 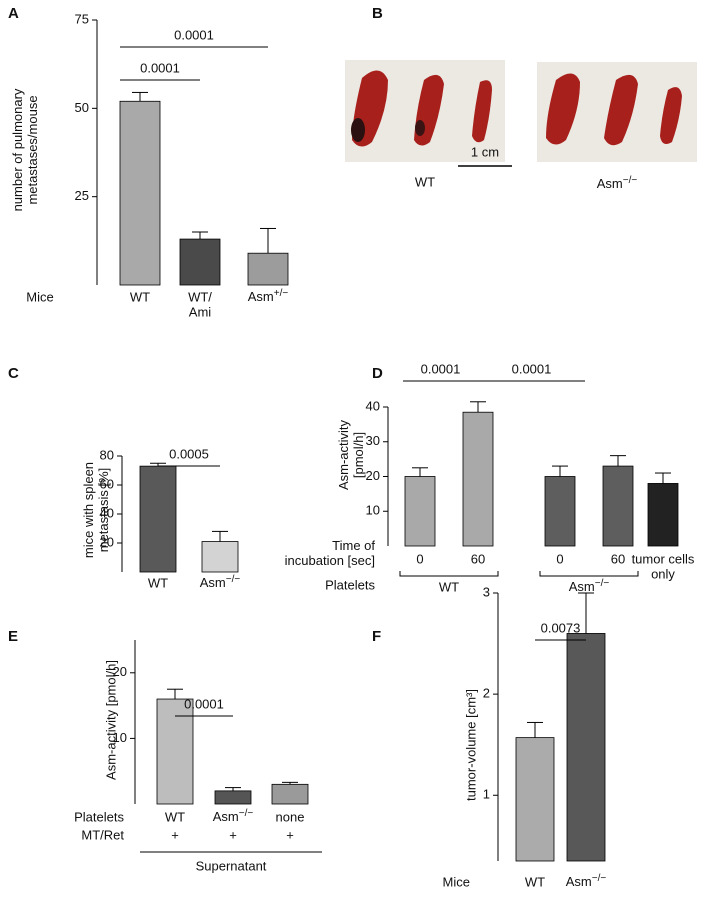 I want to click on y-tick-label: 30, so click(x=373, y=440).